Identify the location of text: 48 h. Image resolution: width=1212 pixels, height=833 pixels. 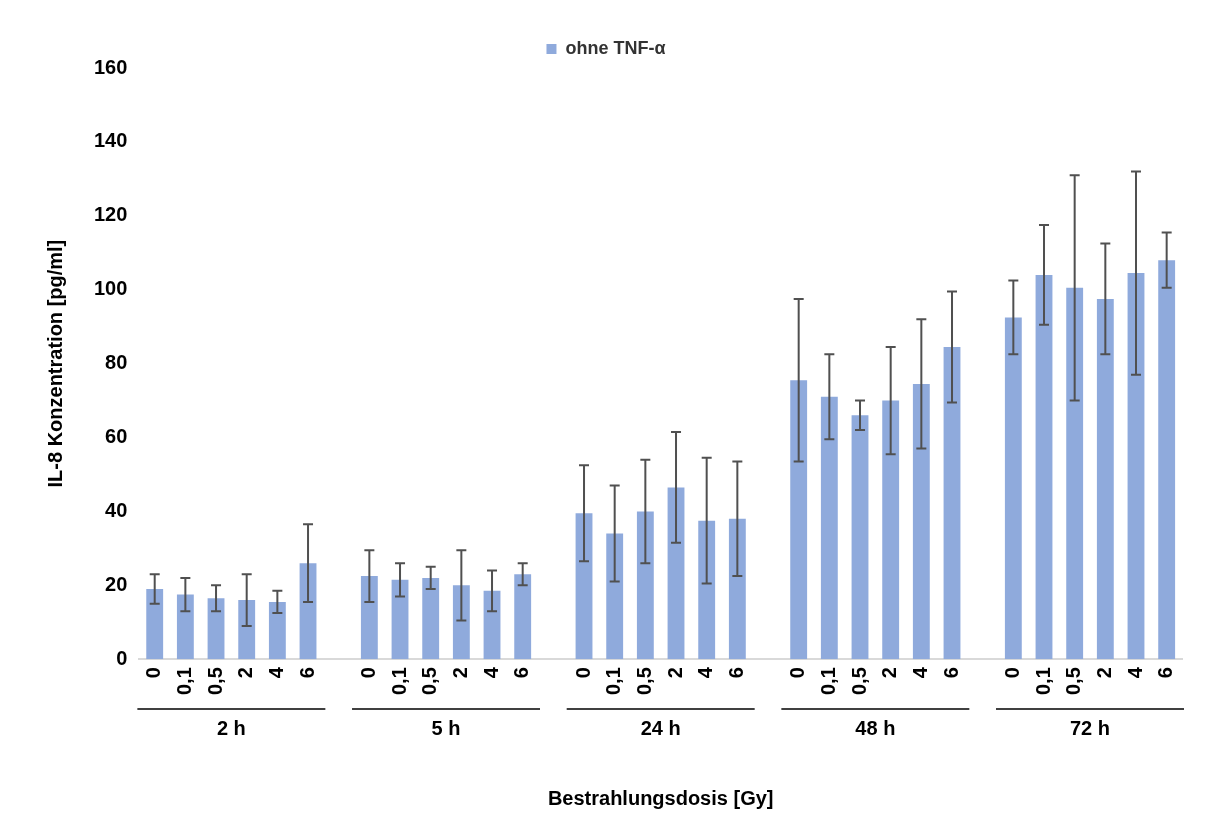
(875, 727).